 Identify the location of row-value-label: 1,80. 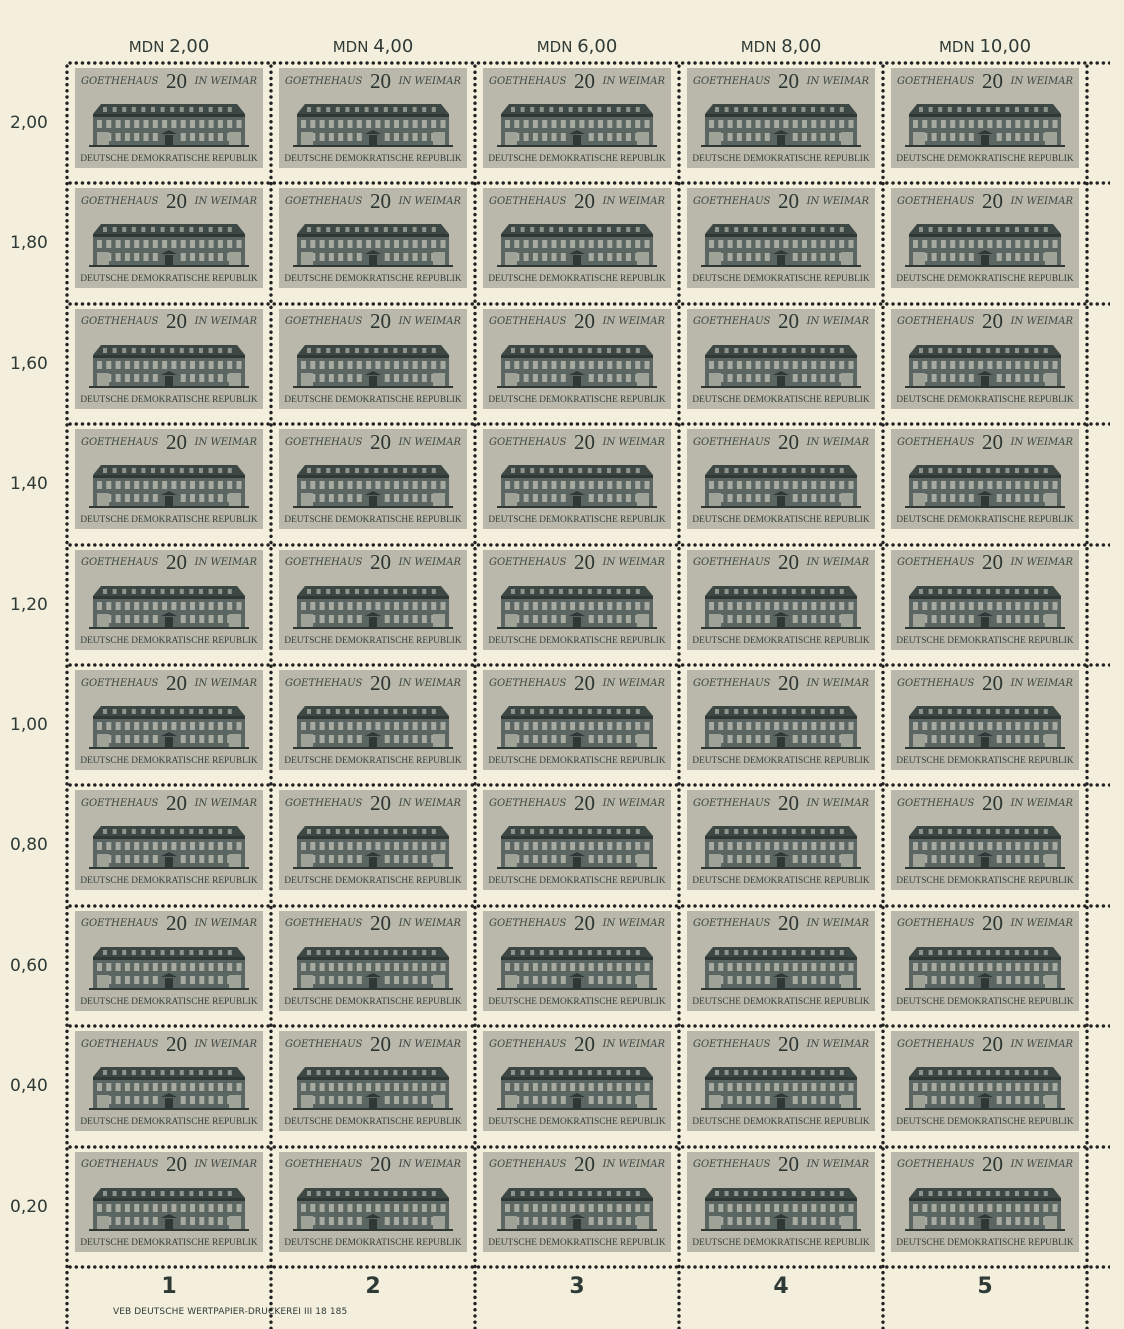
(29, 243).